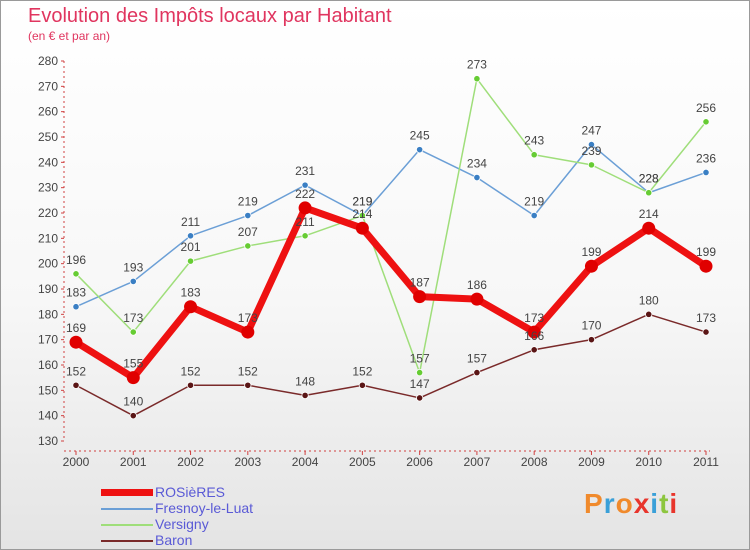 This screenshot has height=550, width=750. Describe the element at coordinates (674, 503) in the screenshot. I see `brand-letter: i` at that location.